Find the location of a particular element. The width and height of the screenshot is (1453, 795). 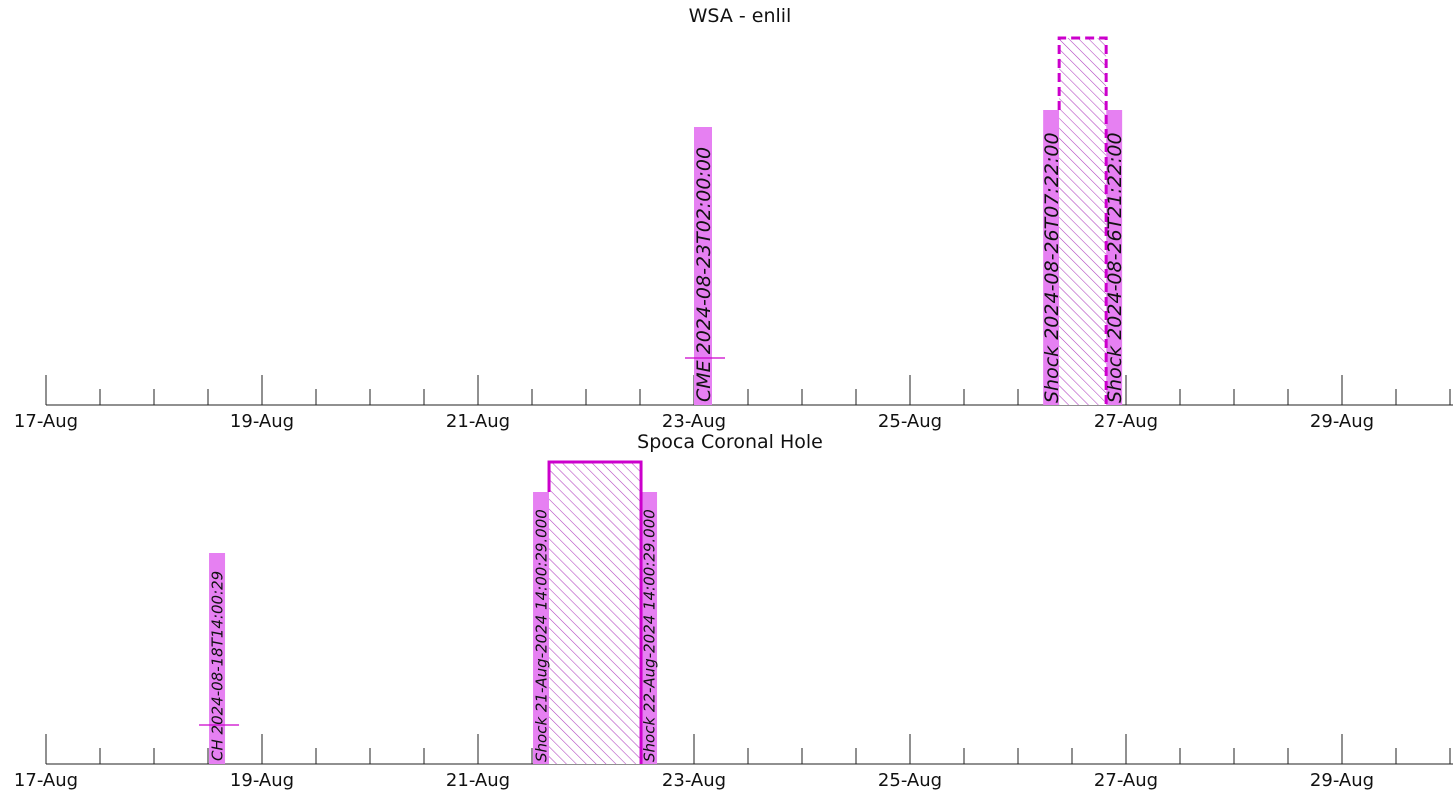

panel-title: WSA - enlil is located at coordinates (740, 16).